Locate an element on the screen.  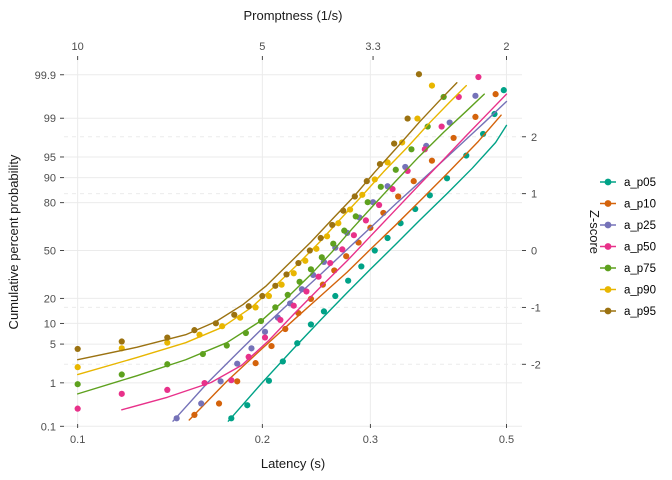
y2-tick-label: -2 is located at coordinates (536, 365).